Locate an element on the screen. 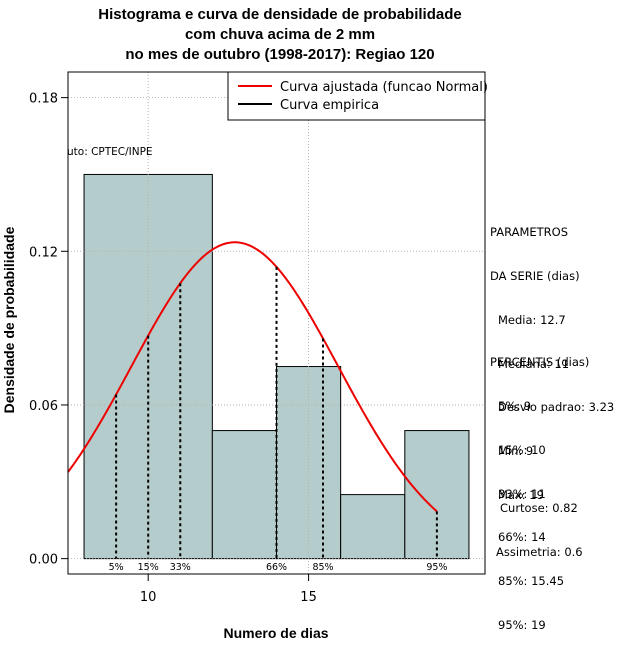 This screenshot has height=660, width=640. percentil-85: 85%: 15.45 is located at coordinates (531, 581).